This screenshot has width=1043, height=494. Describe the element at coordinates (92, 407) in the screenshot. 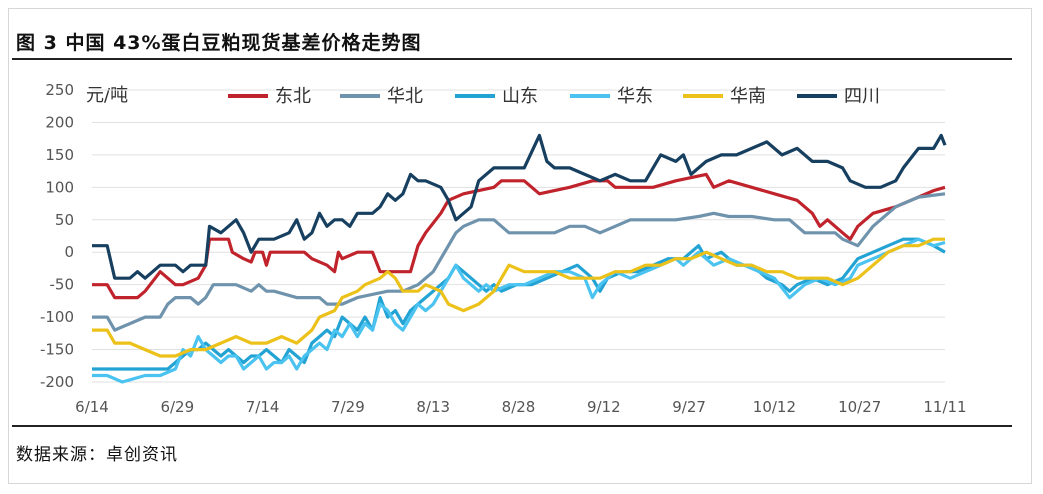

I see `x-tick-label: 6/14` at that location.